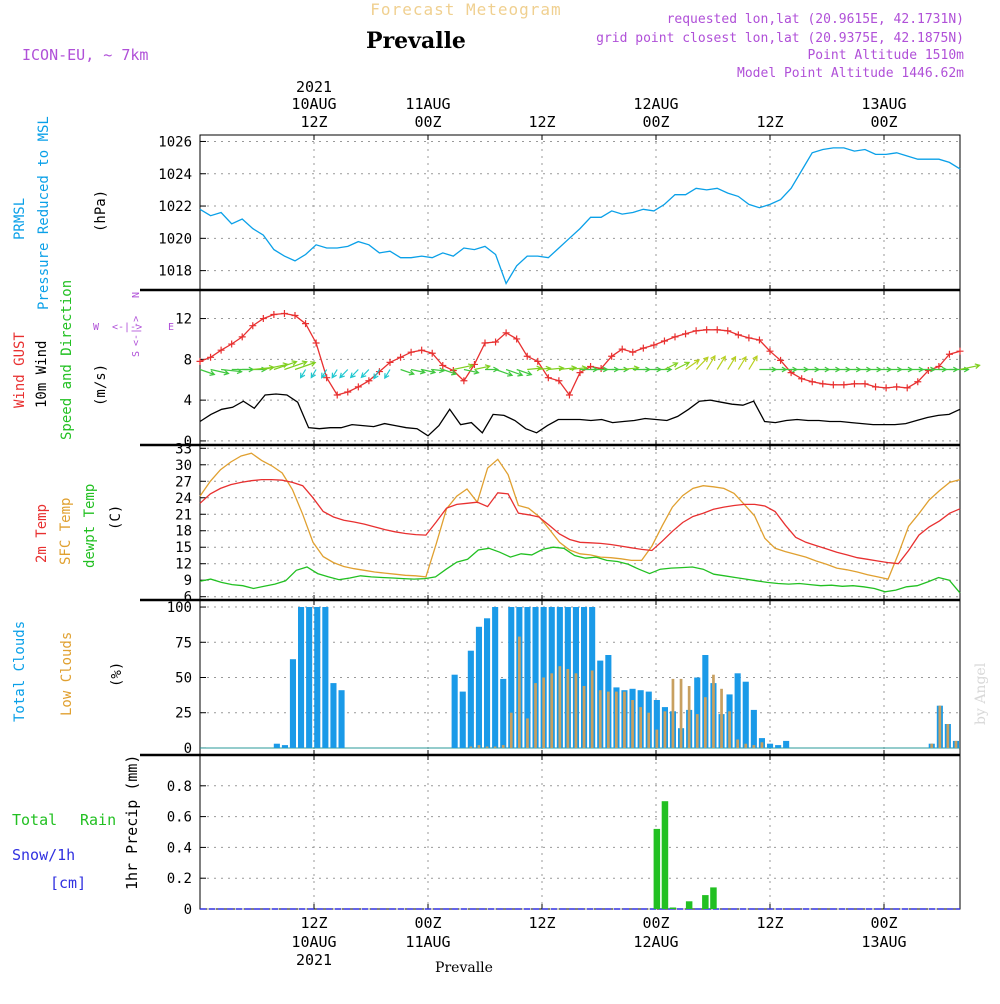 The image size is (1000, 1004). What do you see at coordinates (116, 517) in the screenshot?
I see `temp-unit-label: (C)` at bounding box center [116, 517].